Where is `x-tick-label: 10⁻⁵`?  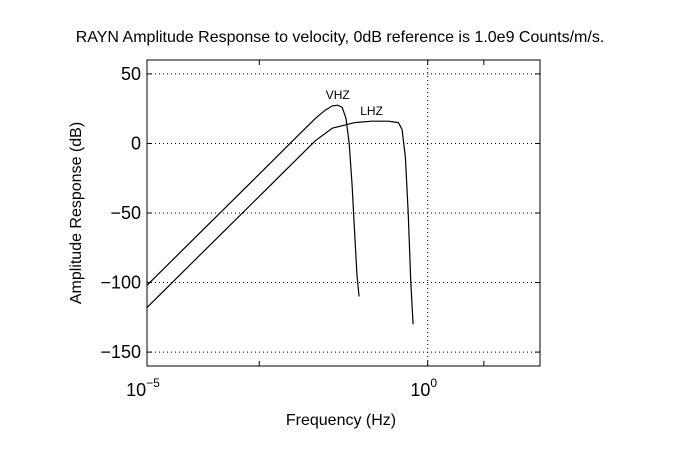 x-tick-label: 10⁻⁵ is located at coordinates (143, 388).